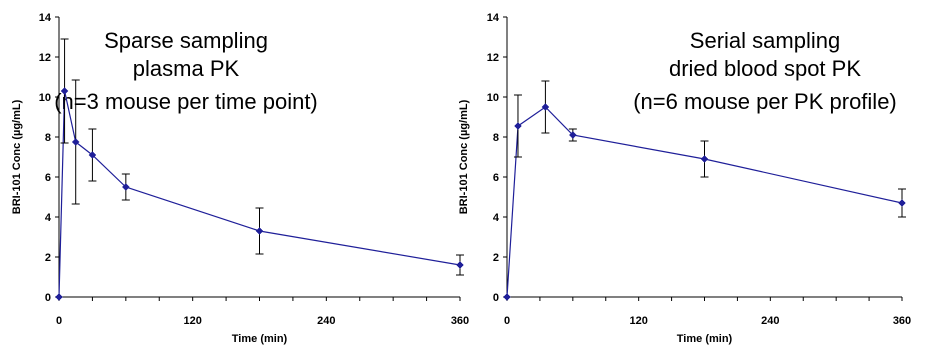  What do you see at coordinates (186, 101) in the screenshot?
I see `annotation-line-3: (n=3 mouse per time point)` at bounding box center [186, 101].